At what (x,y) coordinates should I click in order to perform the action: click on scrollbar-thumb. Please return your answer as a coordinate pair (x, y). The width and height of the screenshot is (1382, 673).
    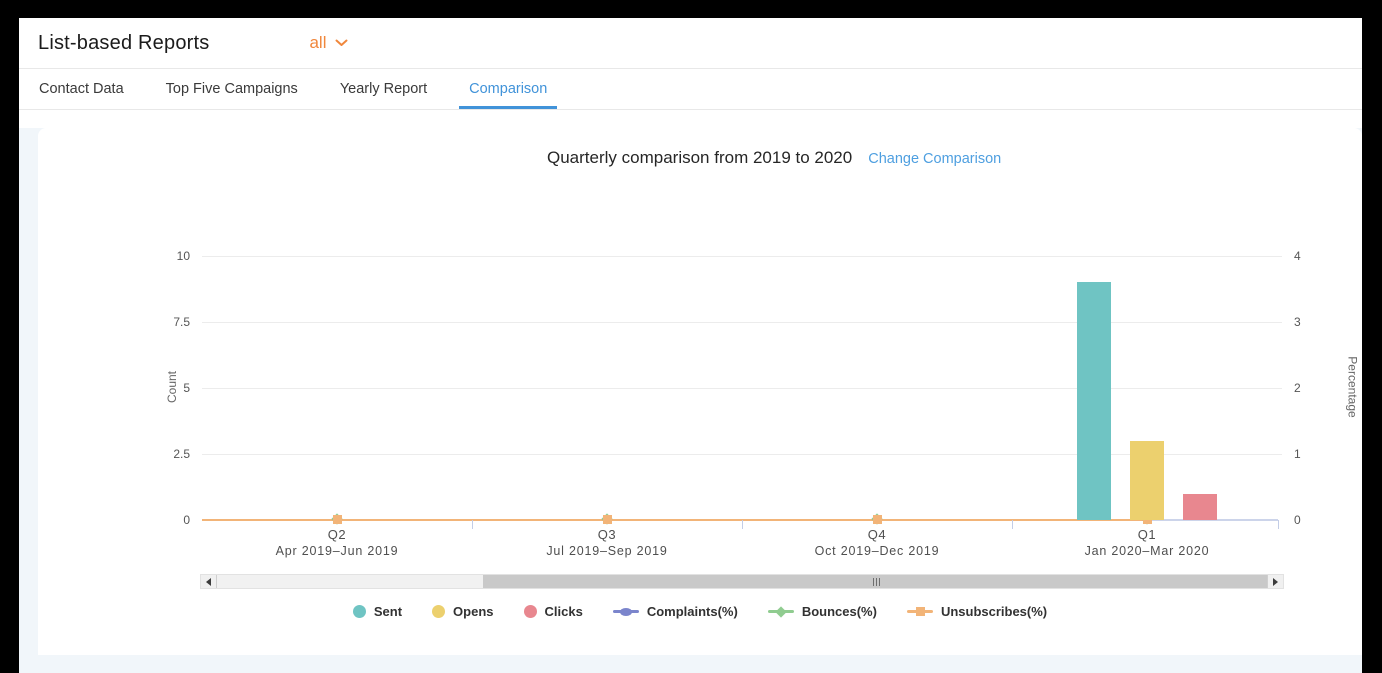
    Looking at the image, I should click on (876, 581).